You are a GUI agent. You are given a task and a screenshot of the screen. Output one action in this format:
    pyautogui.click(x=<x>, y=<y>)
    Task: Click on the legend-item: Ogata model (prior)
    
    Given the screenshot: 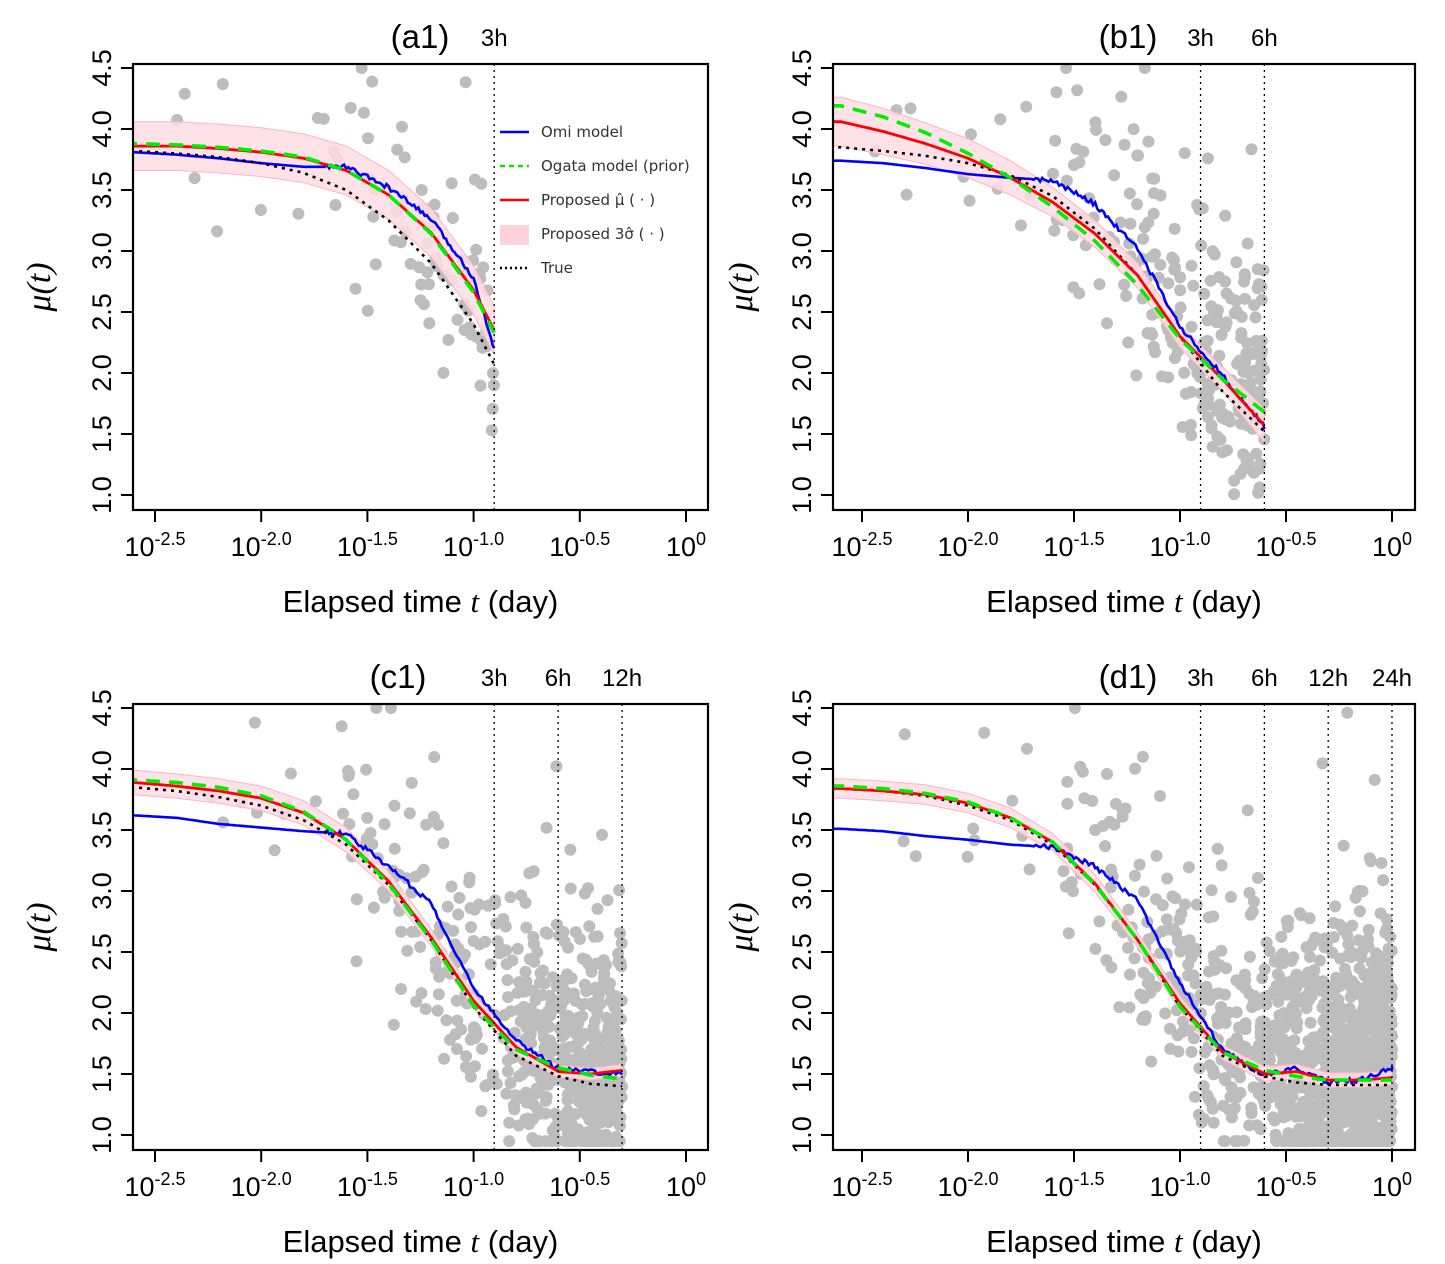 What is the action you would take?
    pyautogui.click(x=595, y=166)
    